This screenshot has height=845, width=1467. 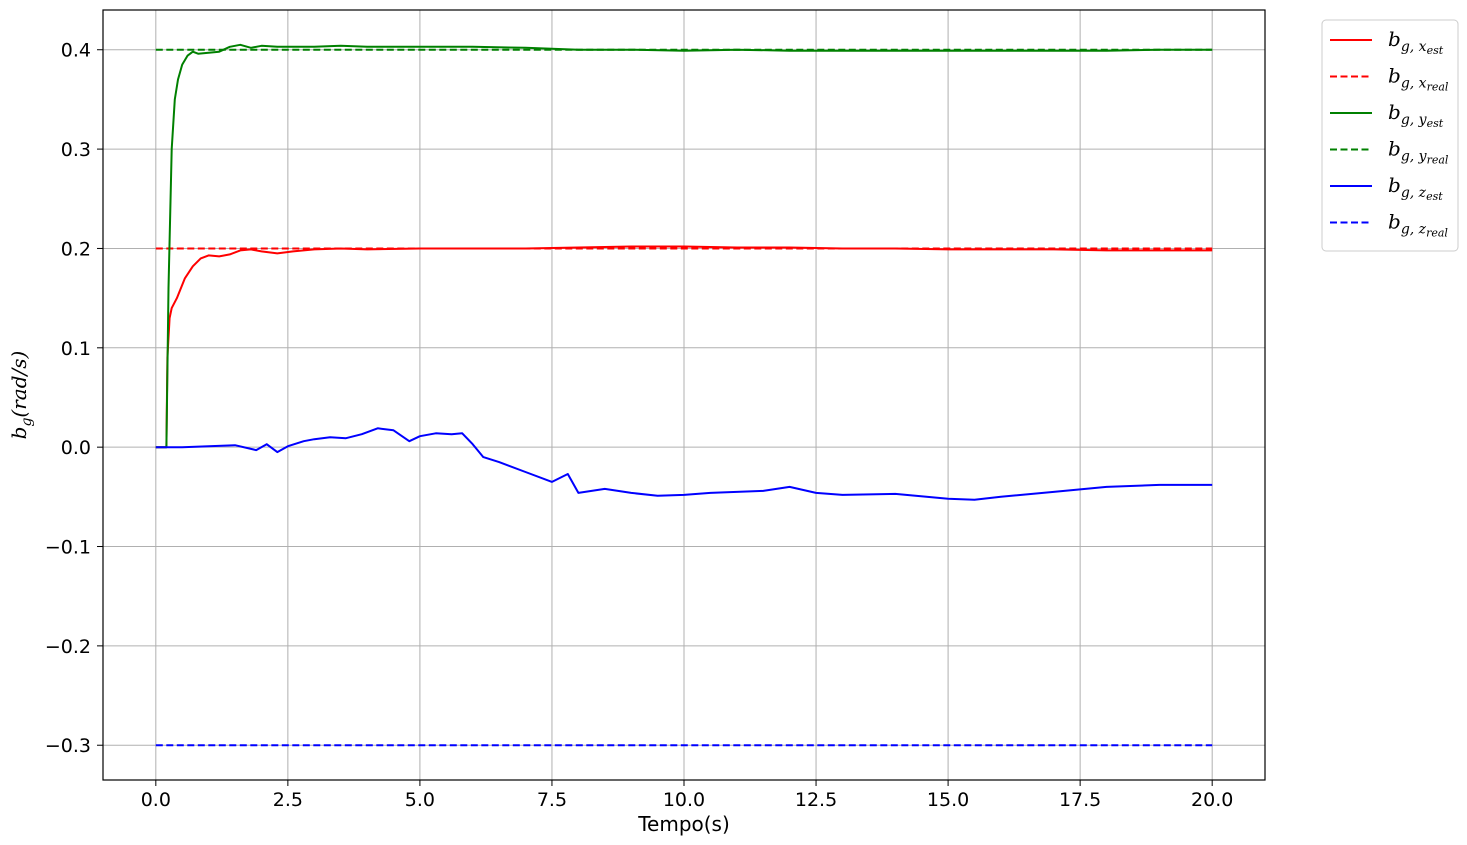 I want to click on y-tick-label-7: 0.4, so click(x=76, y=51).